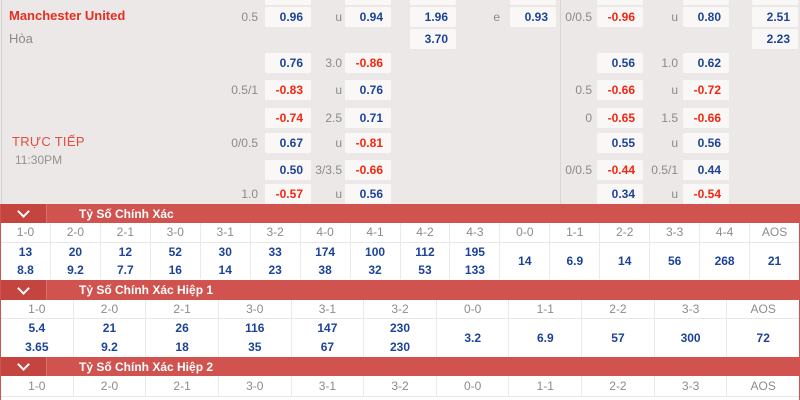 The width and height of the screenshot is (800, 400). Describe the element at coordinates (275, 252) in the screenshot. I see `score-odds-cell: 33` at that location.